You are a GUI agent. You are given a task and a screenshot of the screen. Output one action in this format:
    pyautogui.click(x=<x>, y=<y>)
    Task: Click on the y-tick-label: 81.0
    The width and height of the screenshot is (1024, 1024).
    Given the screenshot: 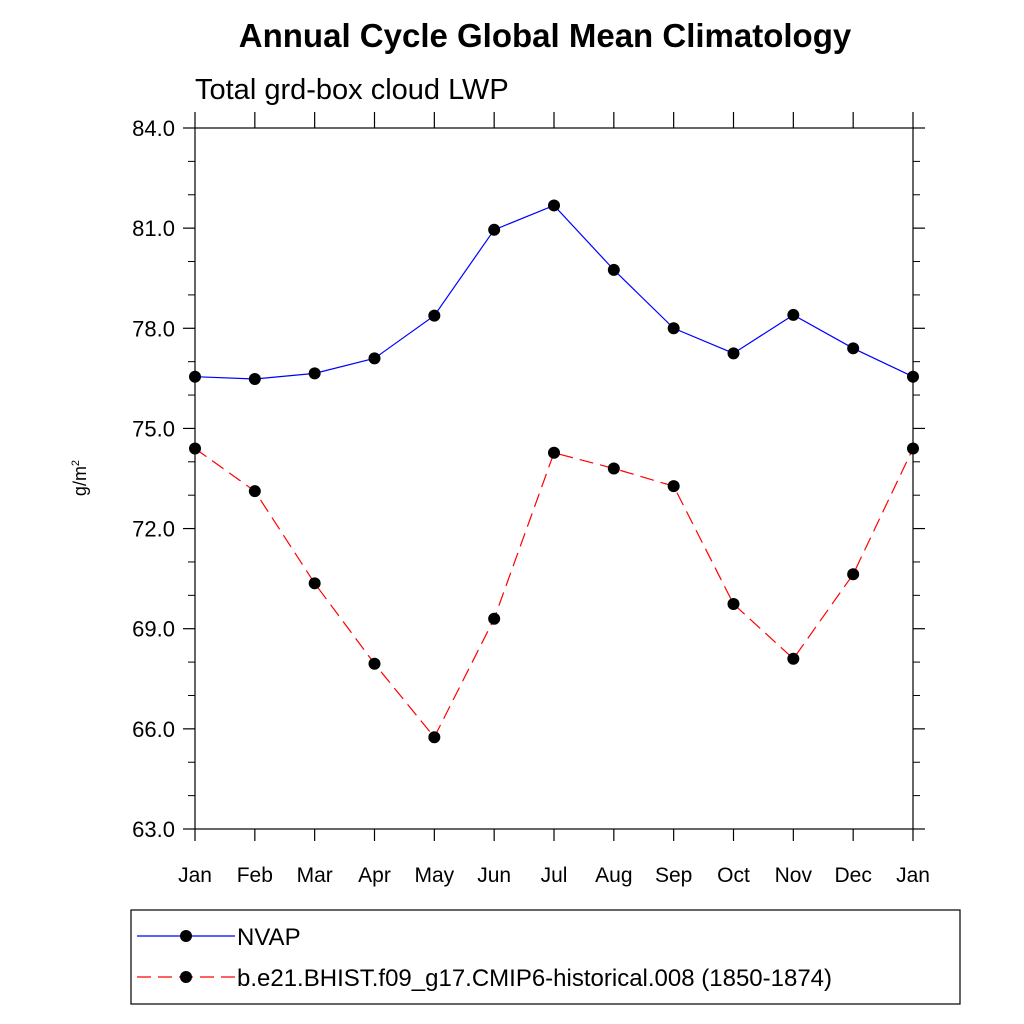 What is the action you would take?
    pyautogui.click(x=153, y=228)
    